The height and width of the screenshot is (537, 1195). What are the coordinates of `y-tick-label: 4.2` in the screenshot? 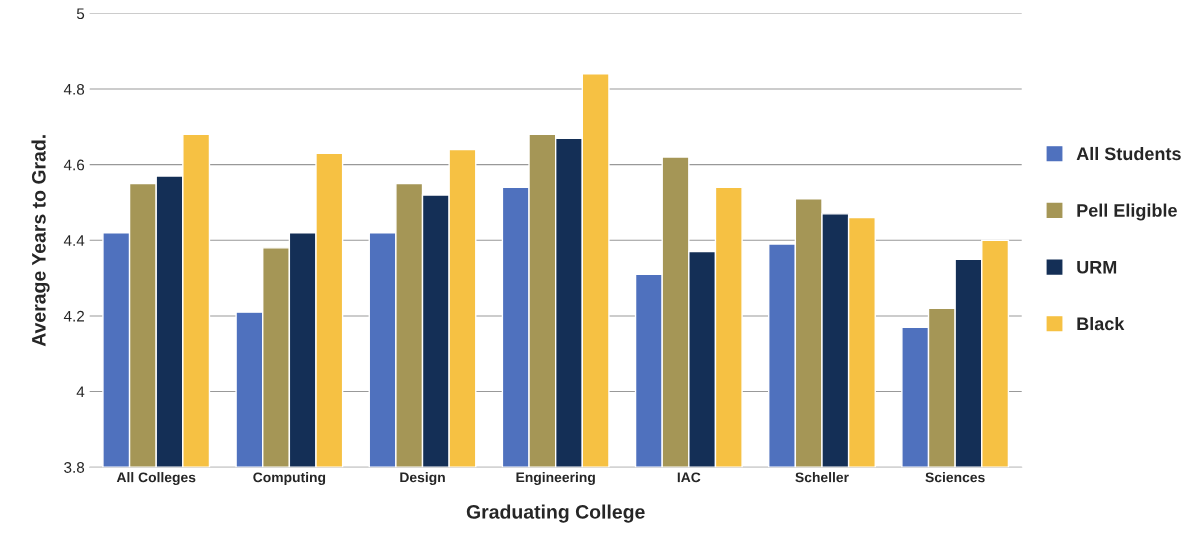 It's located at (73, 316).